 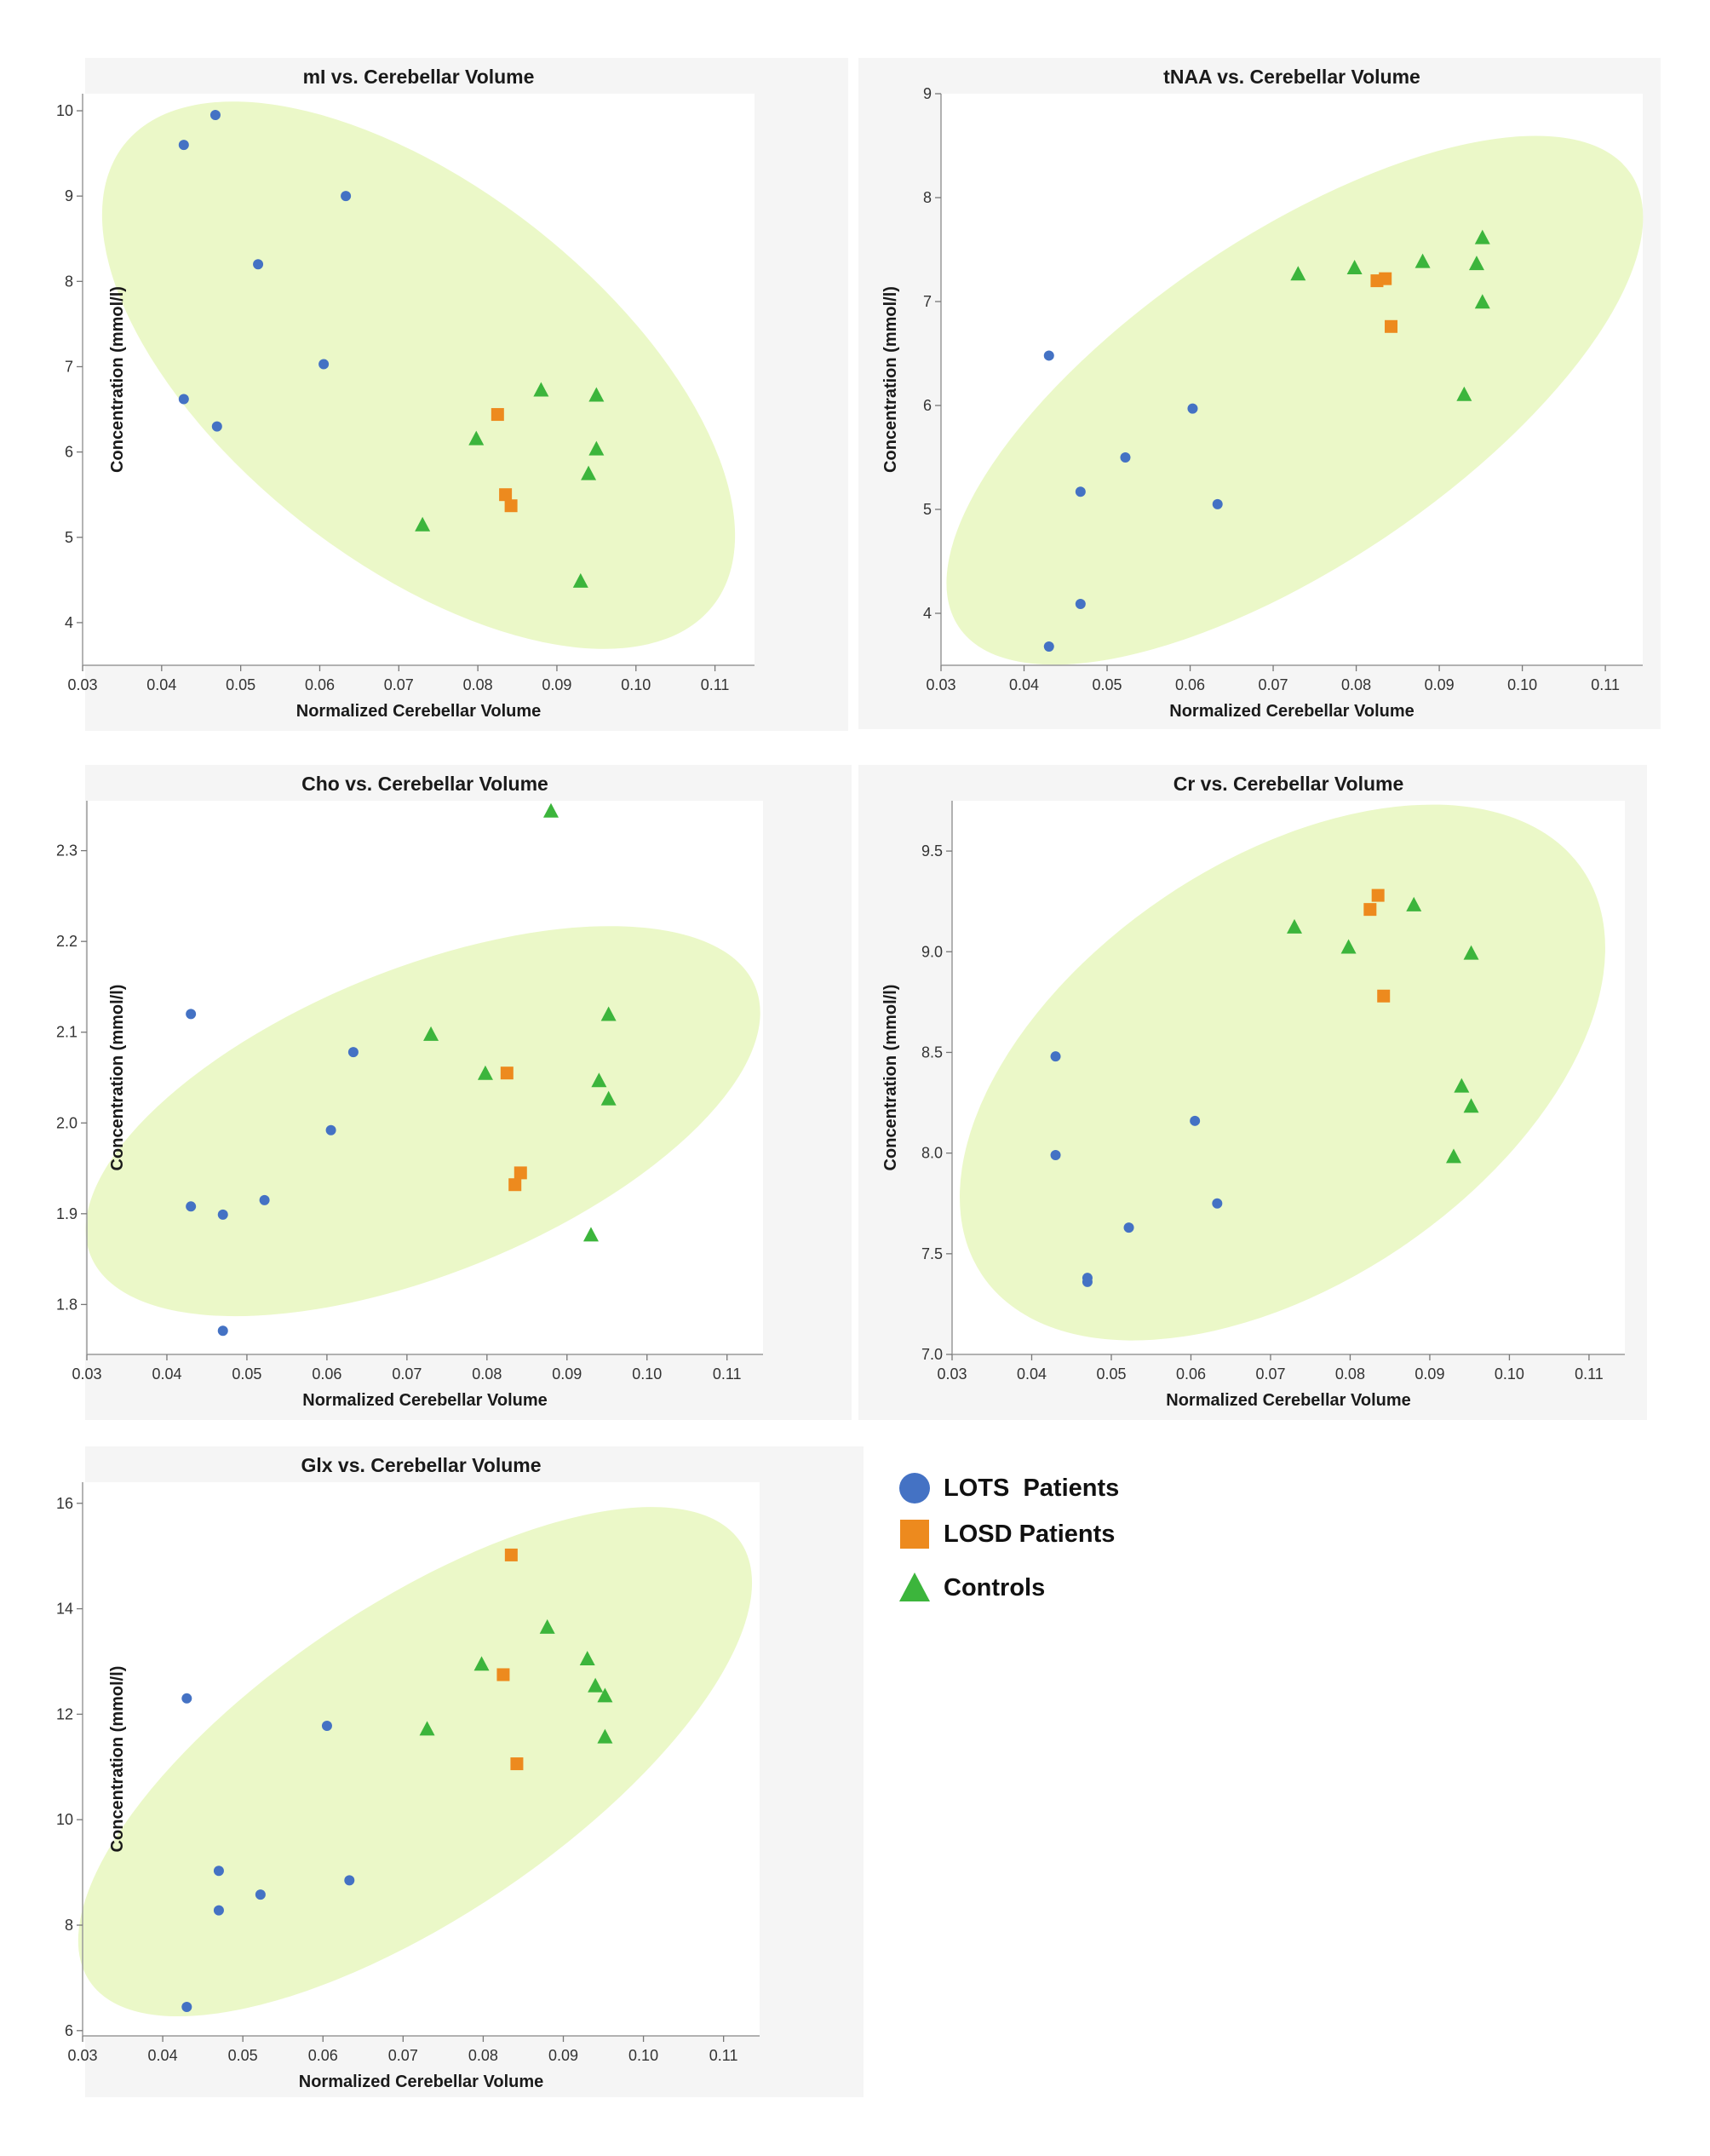 I want to click on y-tick-label: 4, so click(x=69, y=622).